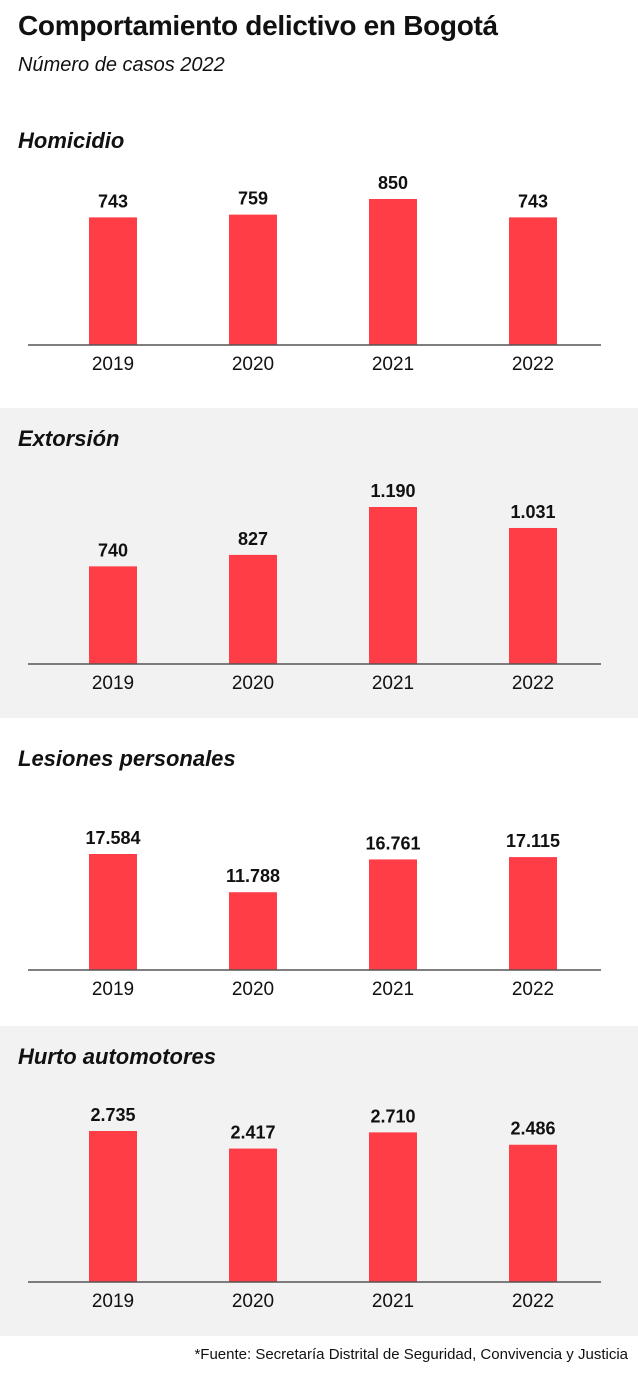 The width and height of the screenshot is (638, 1376). Describe the element at coordinates (253, 539) in the screenshot. I see `data-label: 827` at that location.